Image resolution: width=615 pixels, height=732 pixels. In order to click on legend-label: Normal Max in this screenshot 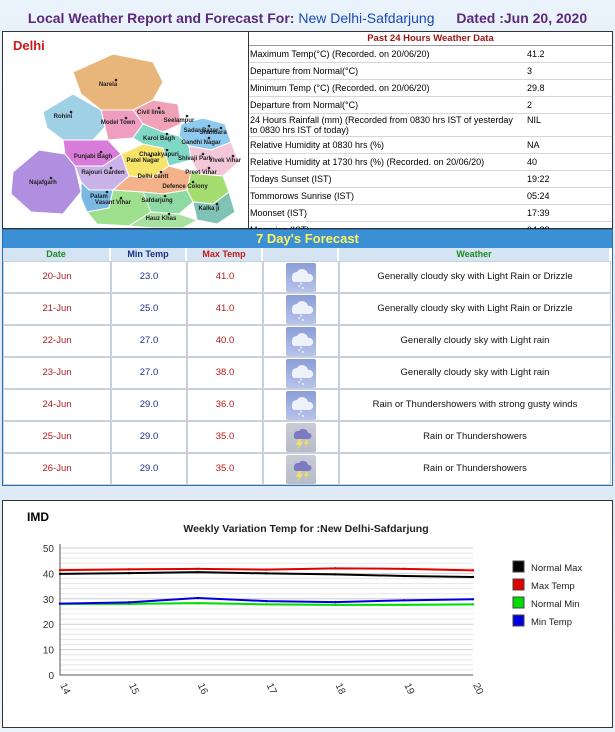, I will do `click(556, 568)`.